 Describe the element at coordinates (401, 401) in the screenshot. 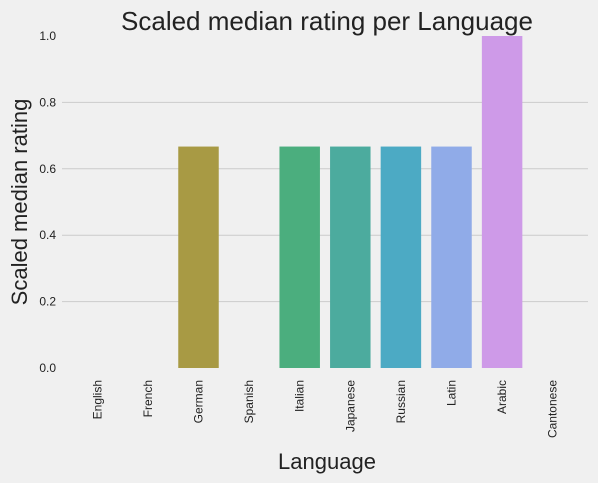

I see `x-tick-label: Russian` at that location.